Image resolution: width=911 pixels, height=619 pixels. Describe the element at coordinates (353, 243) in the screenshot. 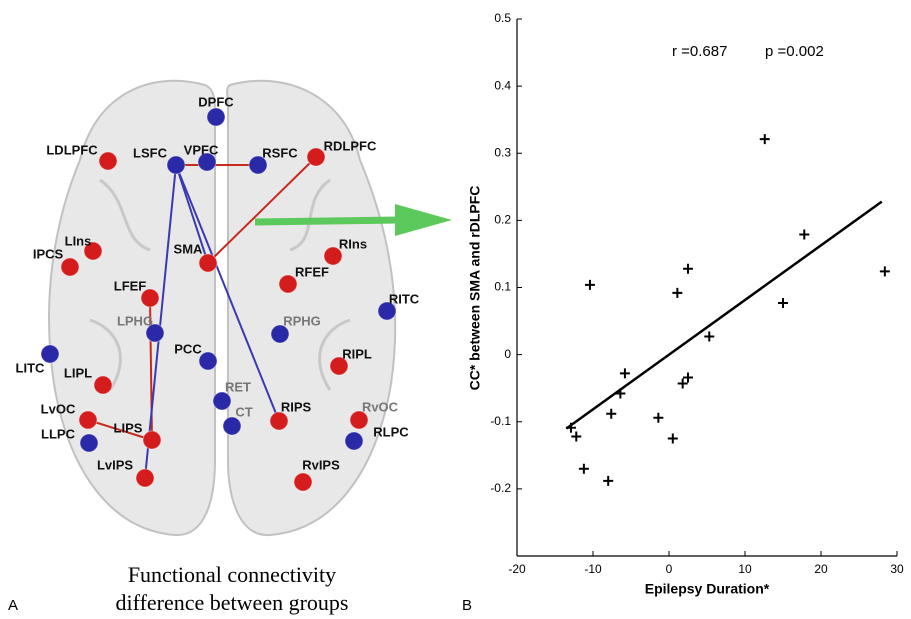

I see `node-label: RIns` at that location.